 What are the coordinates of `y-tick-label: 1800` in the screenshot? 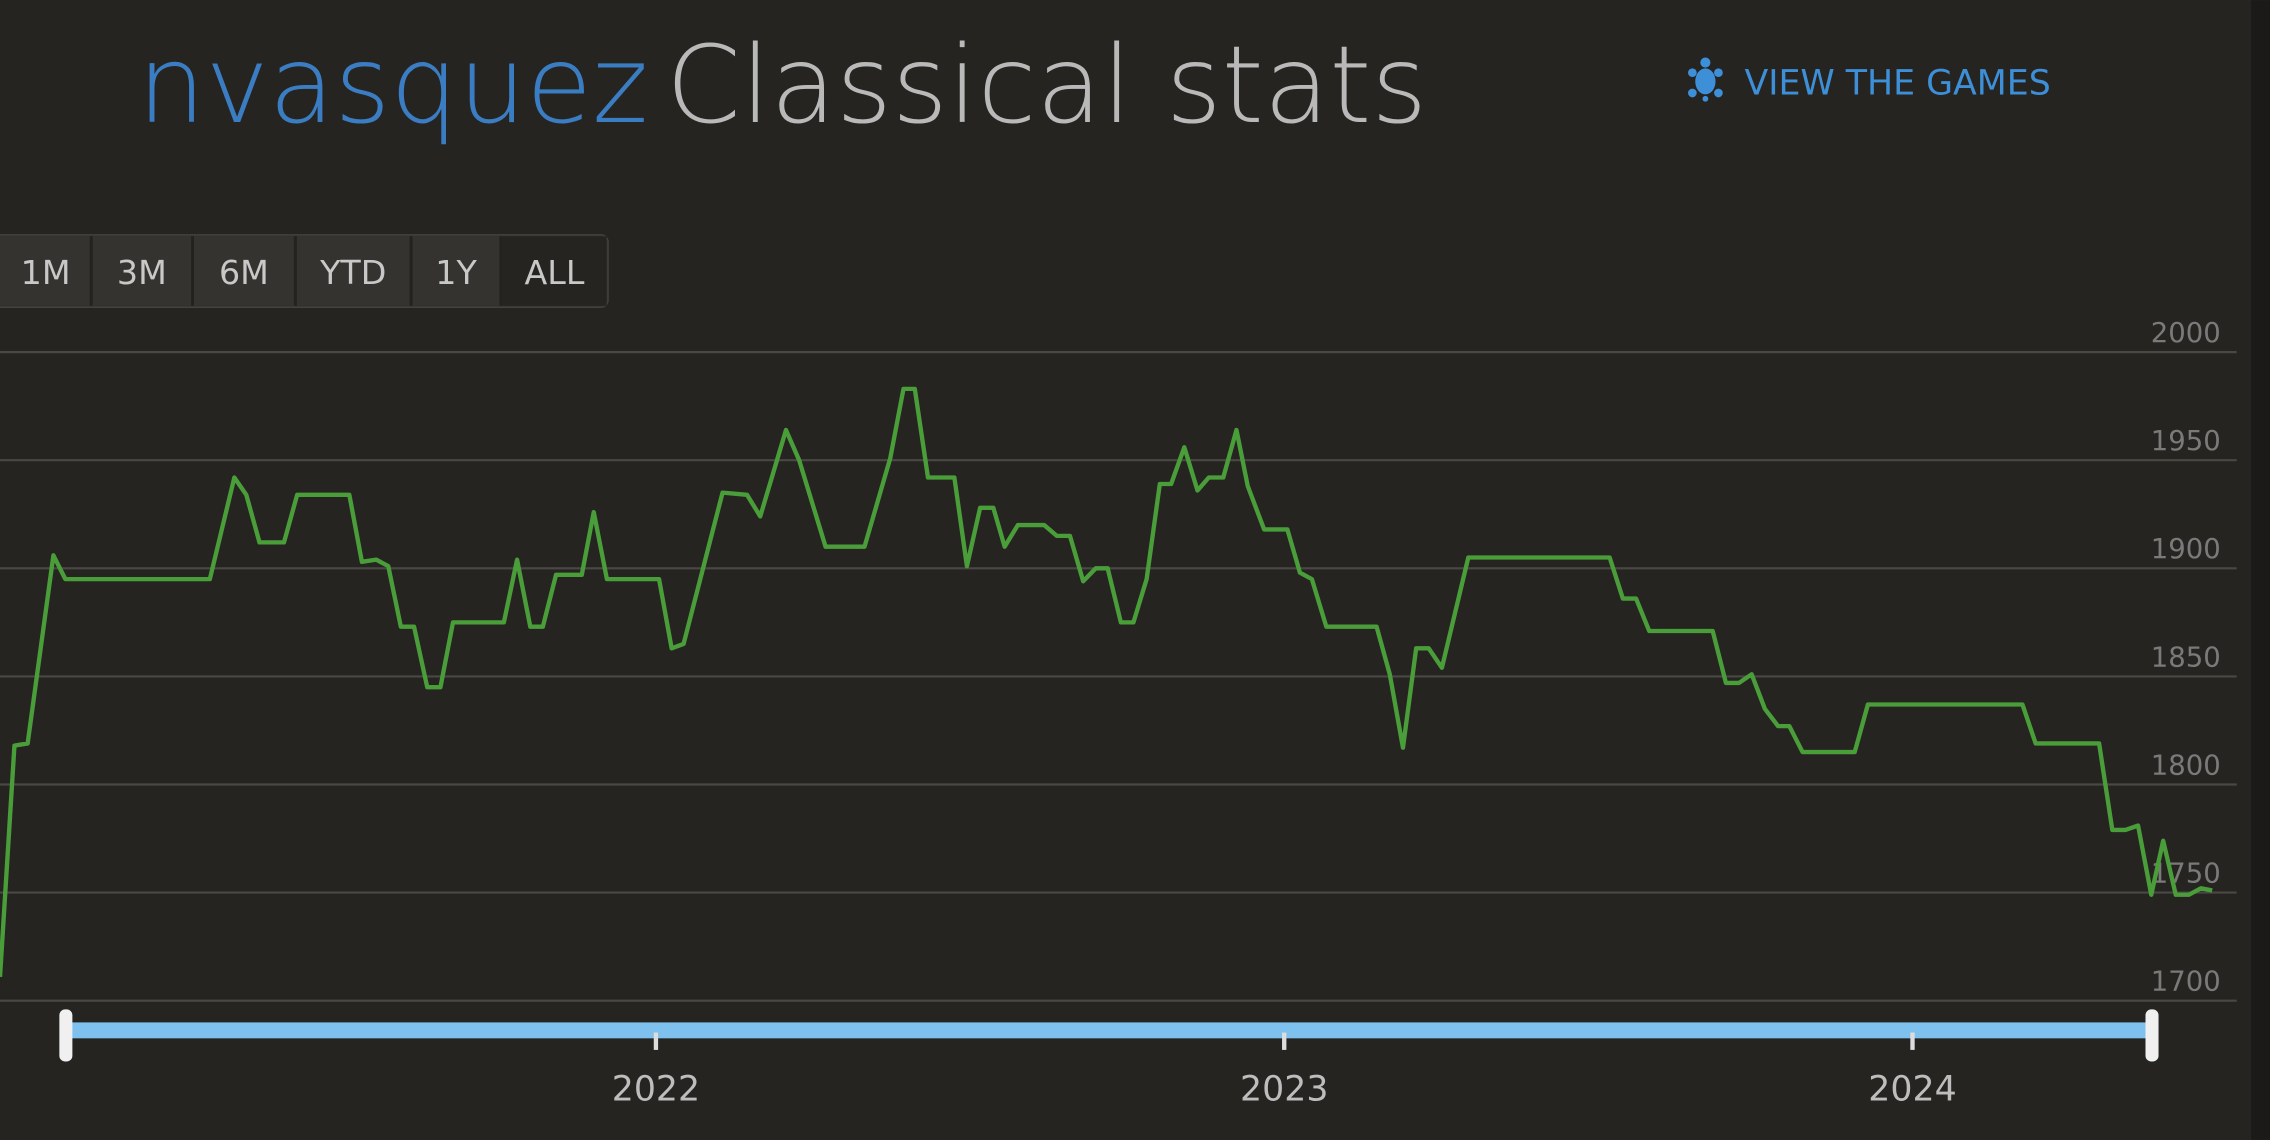 It's located at (2186, 765).